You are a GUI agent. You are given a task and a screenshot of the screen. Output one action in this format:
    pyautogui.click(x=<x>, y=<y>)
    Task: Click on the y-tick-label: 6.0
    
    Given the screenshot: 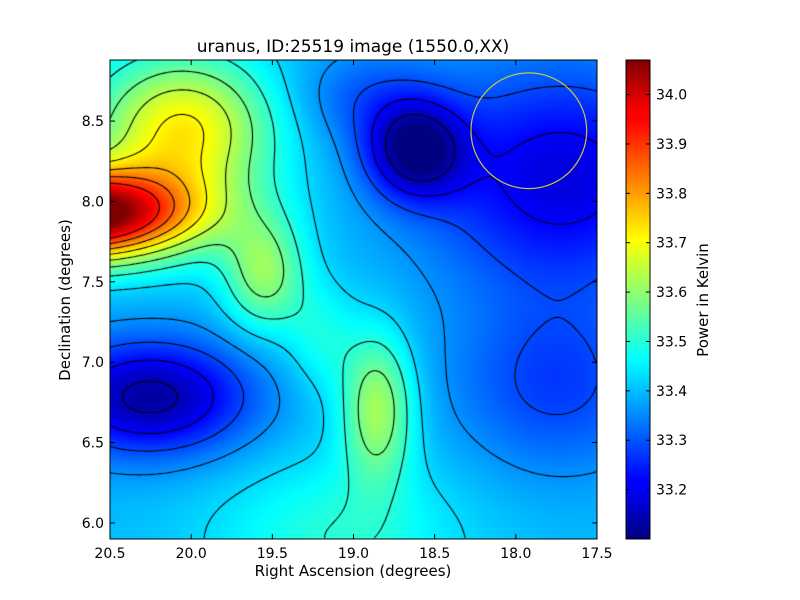 What is the action you would take?
    pyautogui.click(x=93, y=524)
    